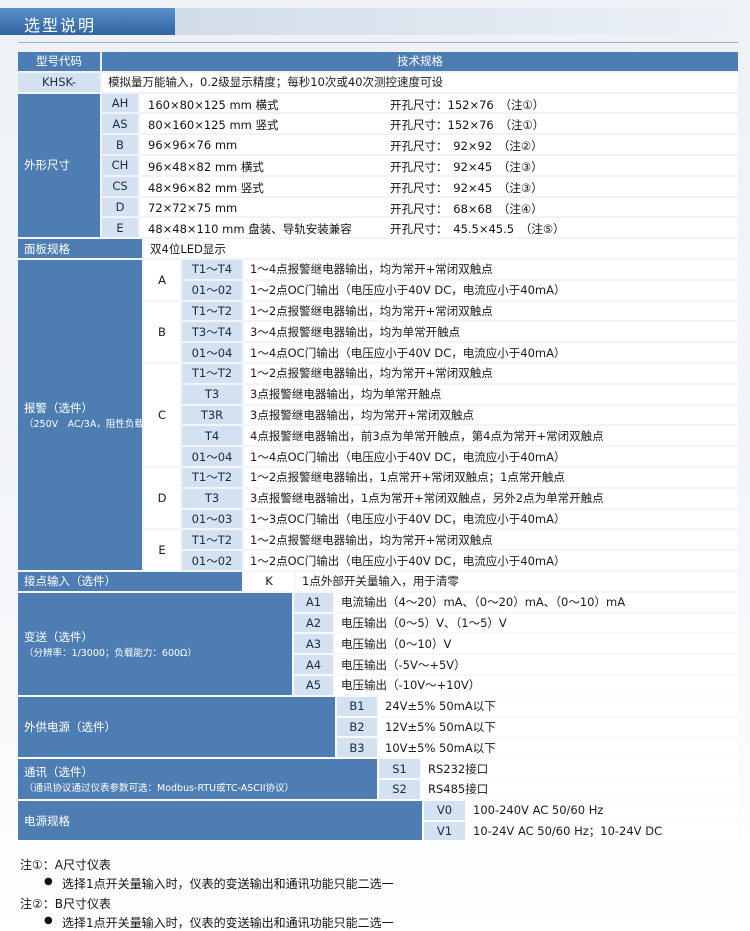  What do you see at coordinates (155, 643) in the screenshot?
I see `transmit-label: 变送（选件） （分辨率：1/3000；负载能力：600Ω）` at bounding box center [155, 643].